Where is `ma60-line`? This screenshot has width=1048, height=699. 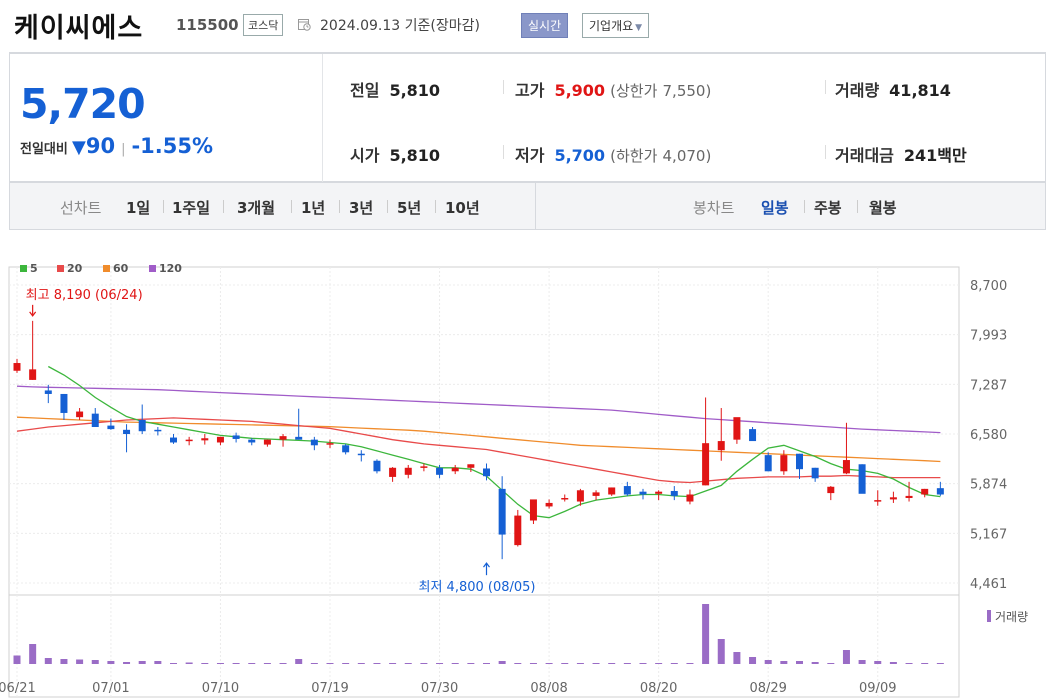 ma60-line is located at coordinates (478, 439).